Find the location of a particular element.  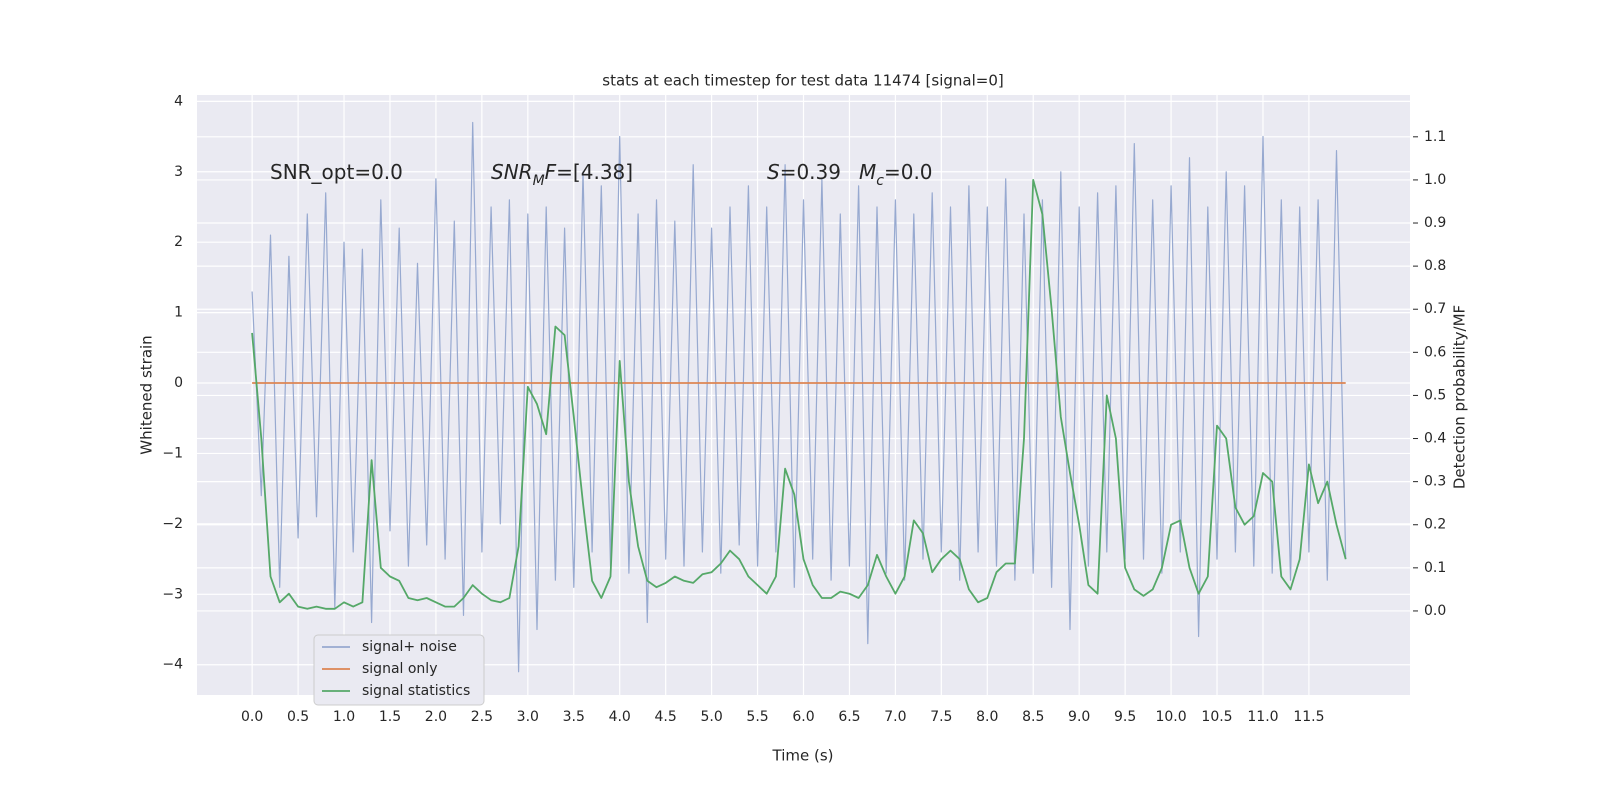

y-tick-label: 0 is located at coordinates (178, 383).